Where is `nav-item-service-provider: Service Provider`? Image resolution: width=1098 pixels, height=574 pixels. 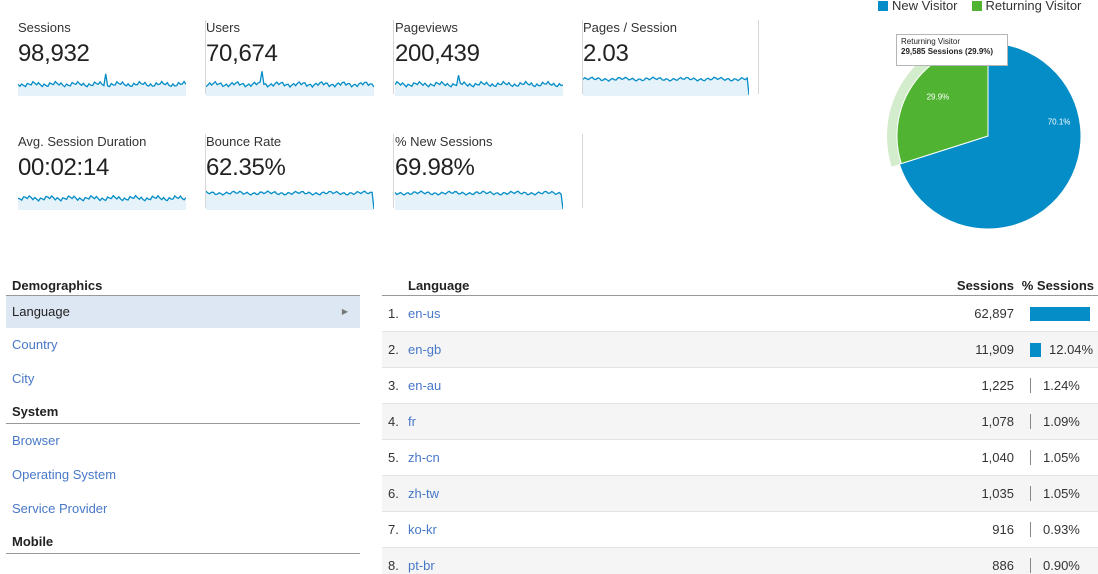
nav-item-service-provider: Service Provider is located at coordinates (183, 509).